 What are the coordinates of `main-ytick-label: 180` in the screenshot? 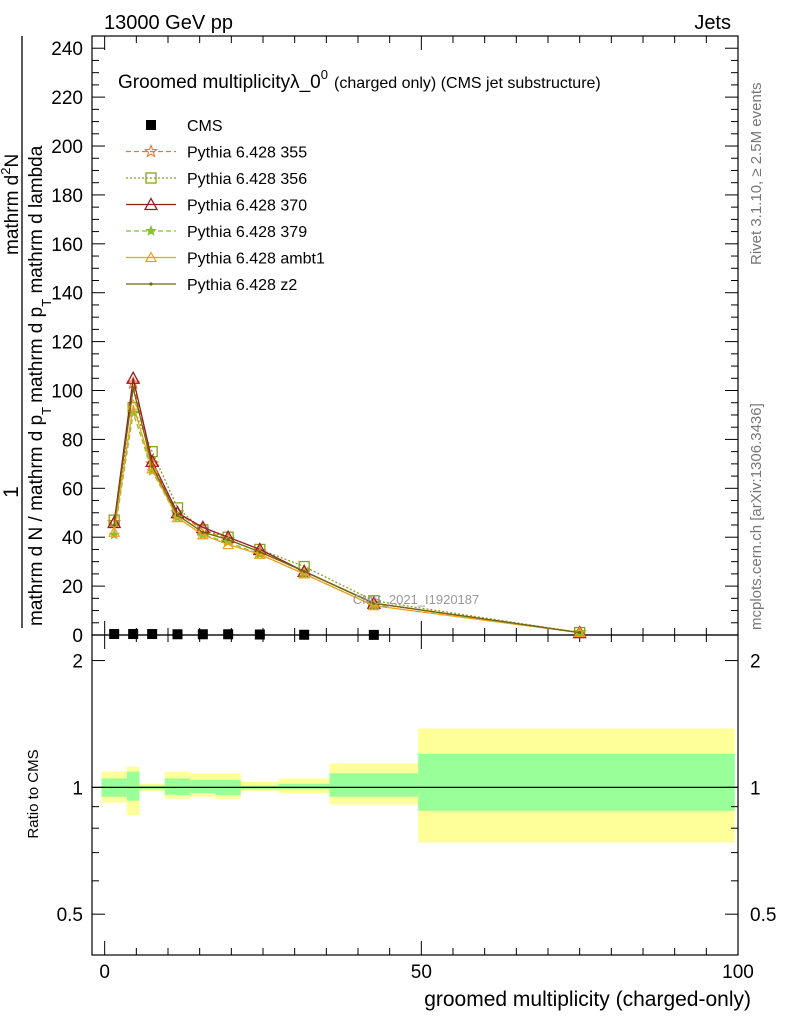 It's located at (67, 196).